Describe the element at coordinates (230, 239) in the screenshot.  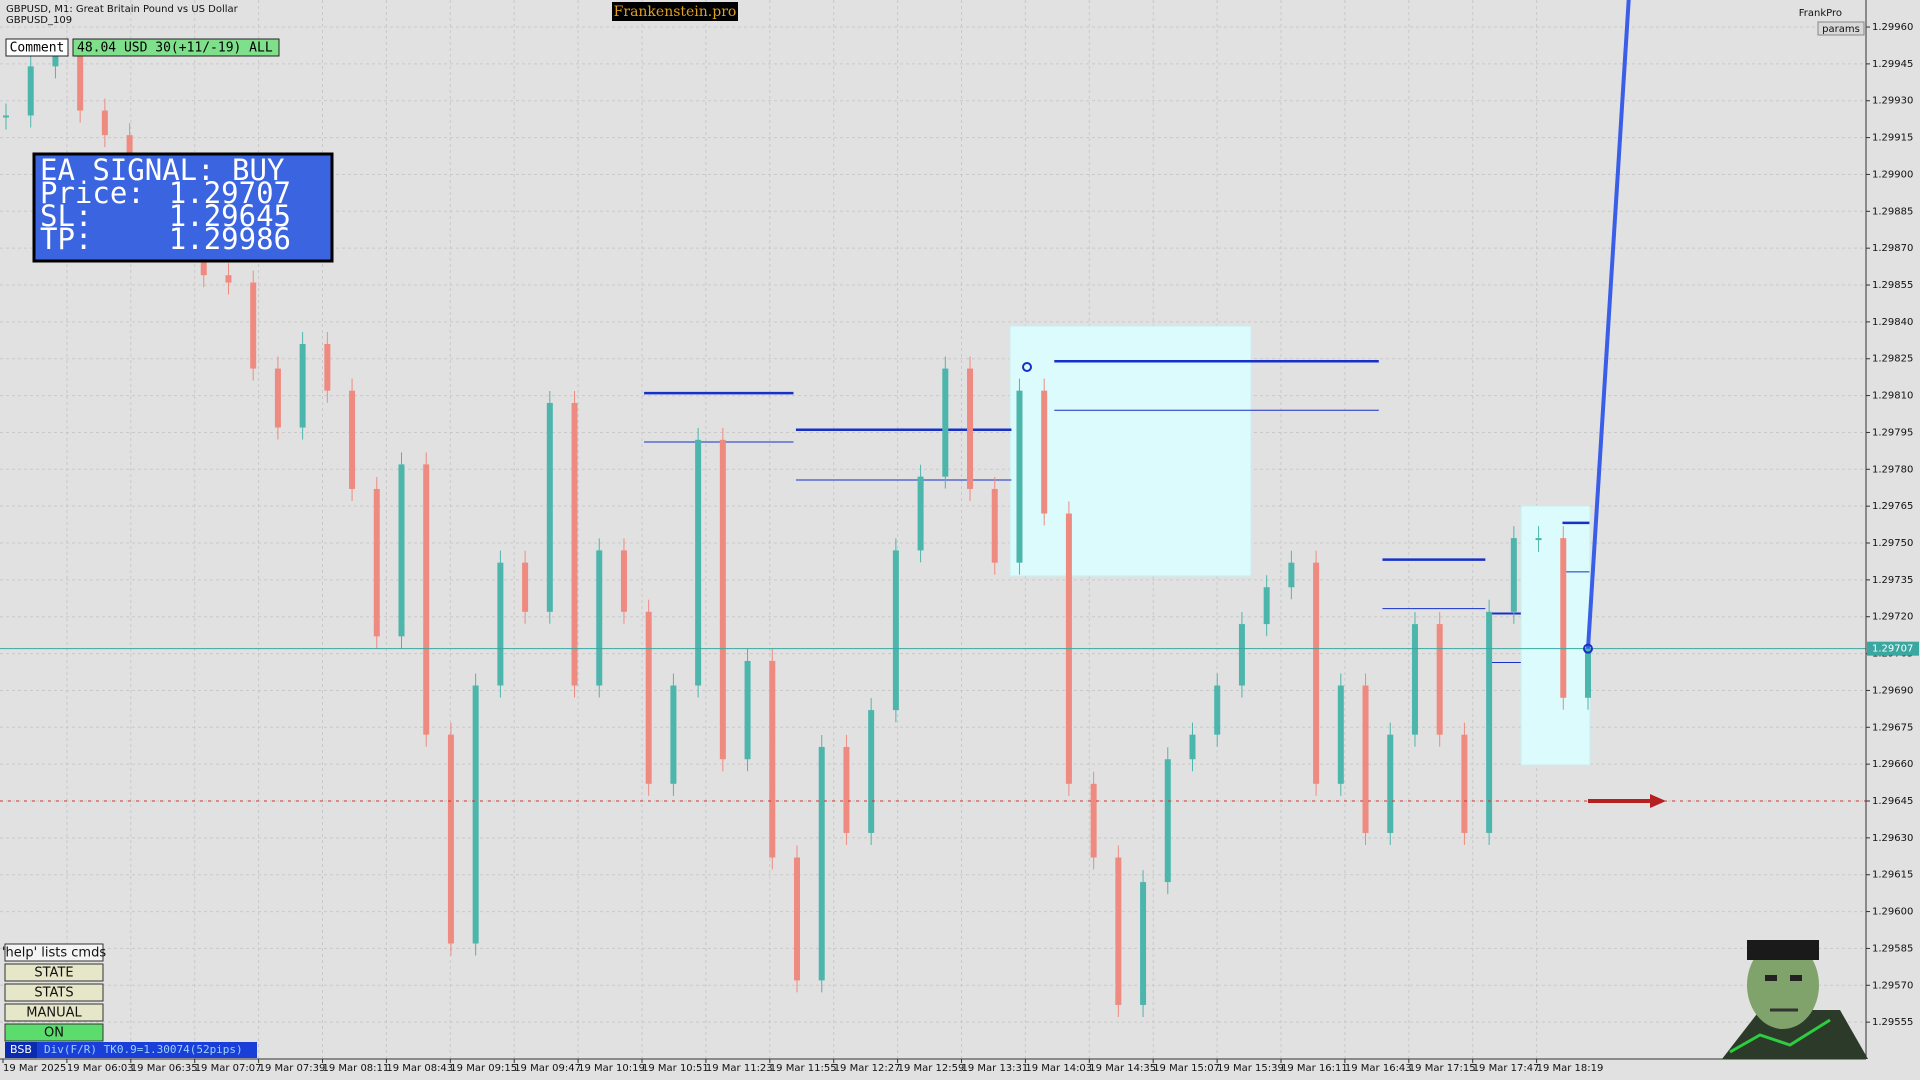
I see `signal-tp: 1.29986` at that location.